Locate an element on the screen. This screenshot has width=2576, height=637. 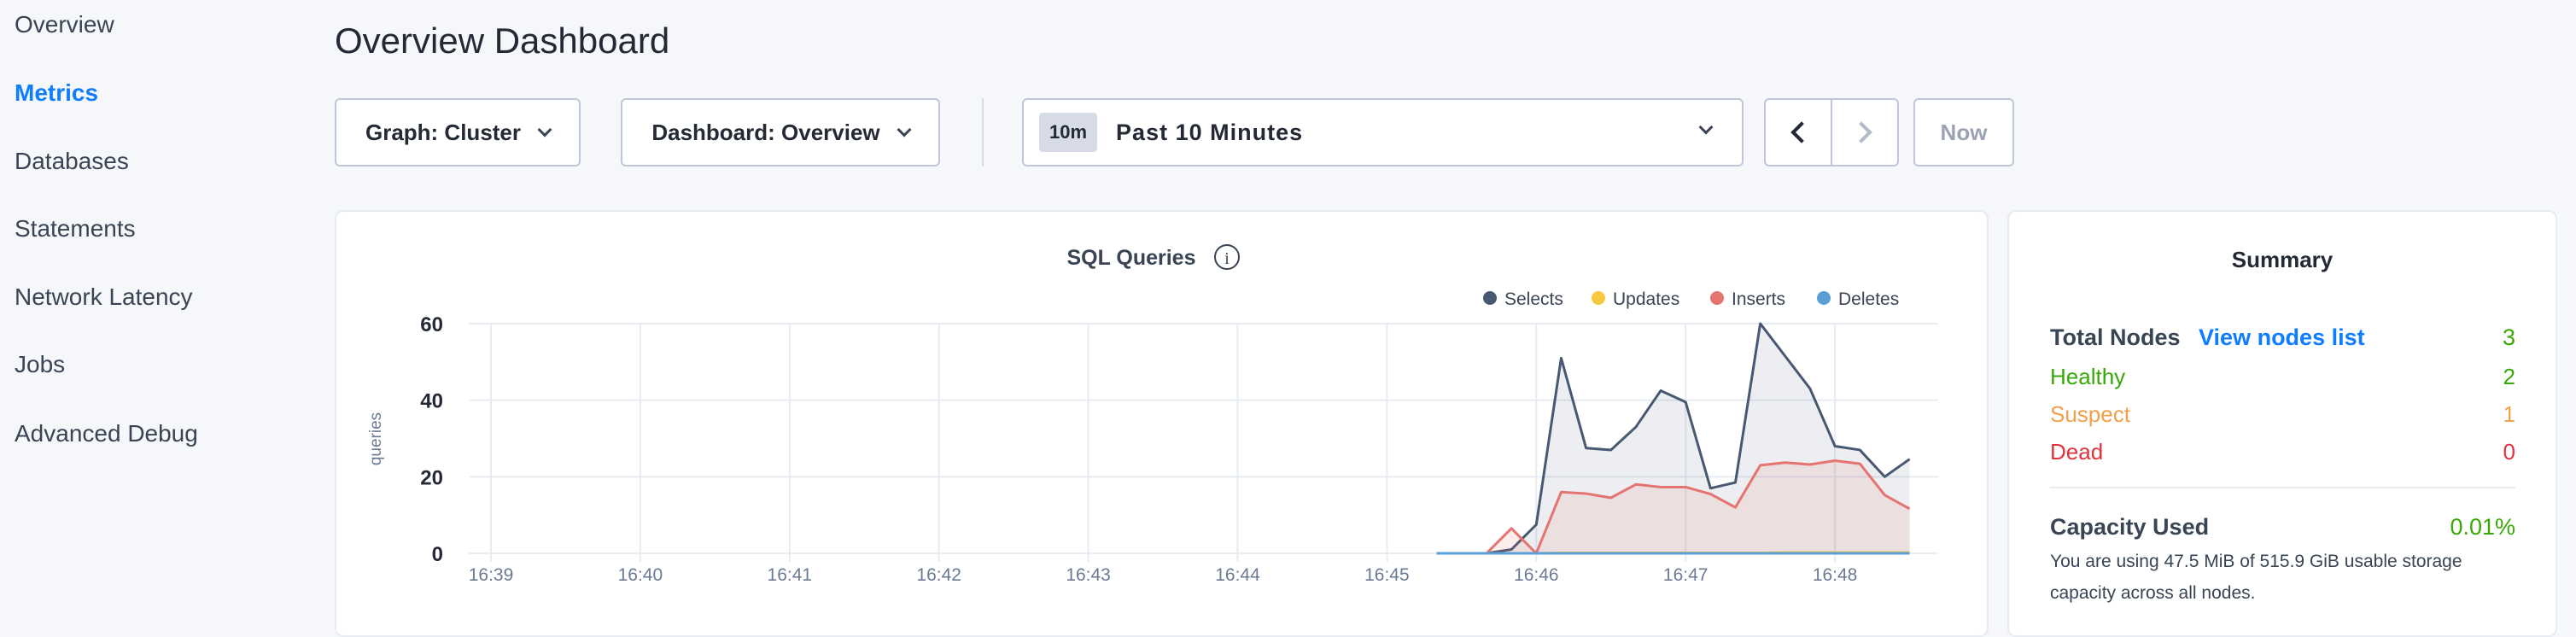
page-title: Overview Dashboard is located at coordinates (503, 40).